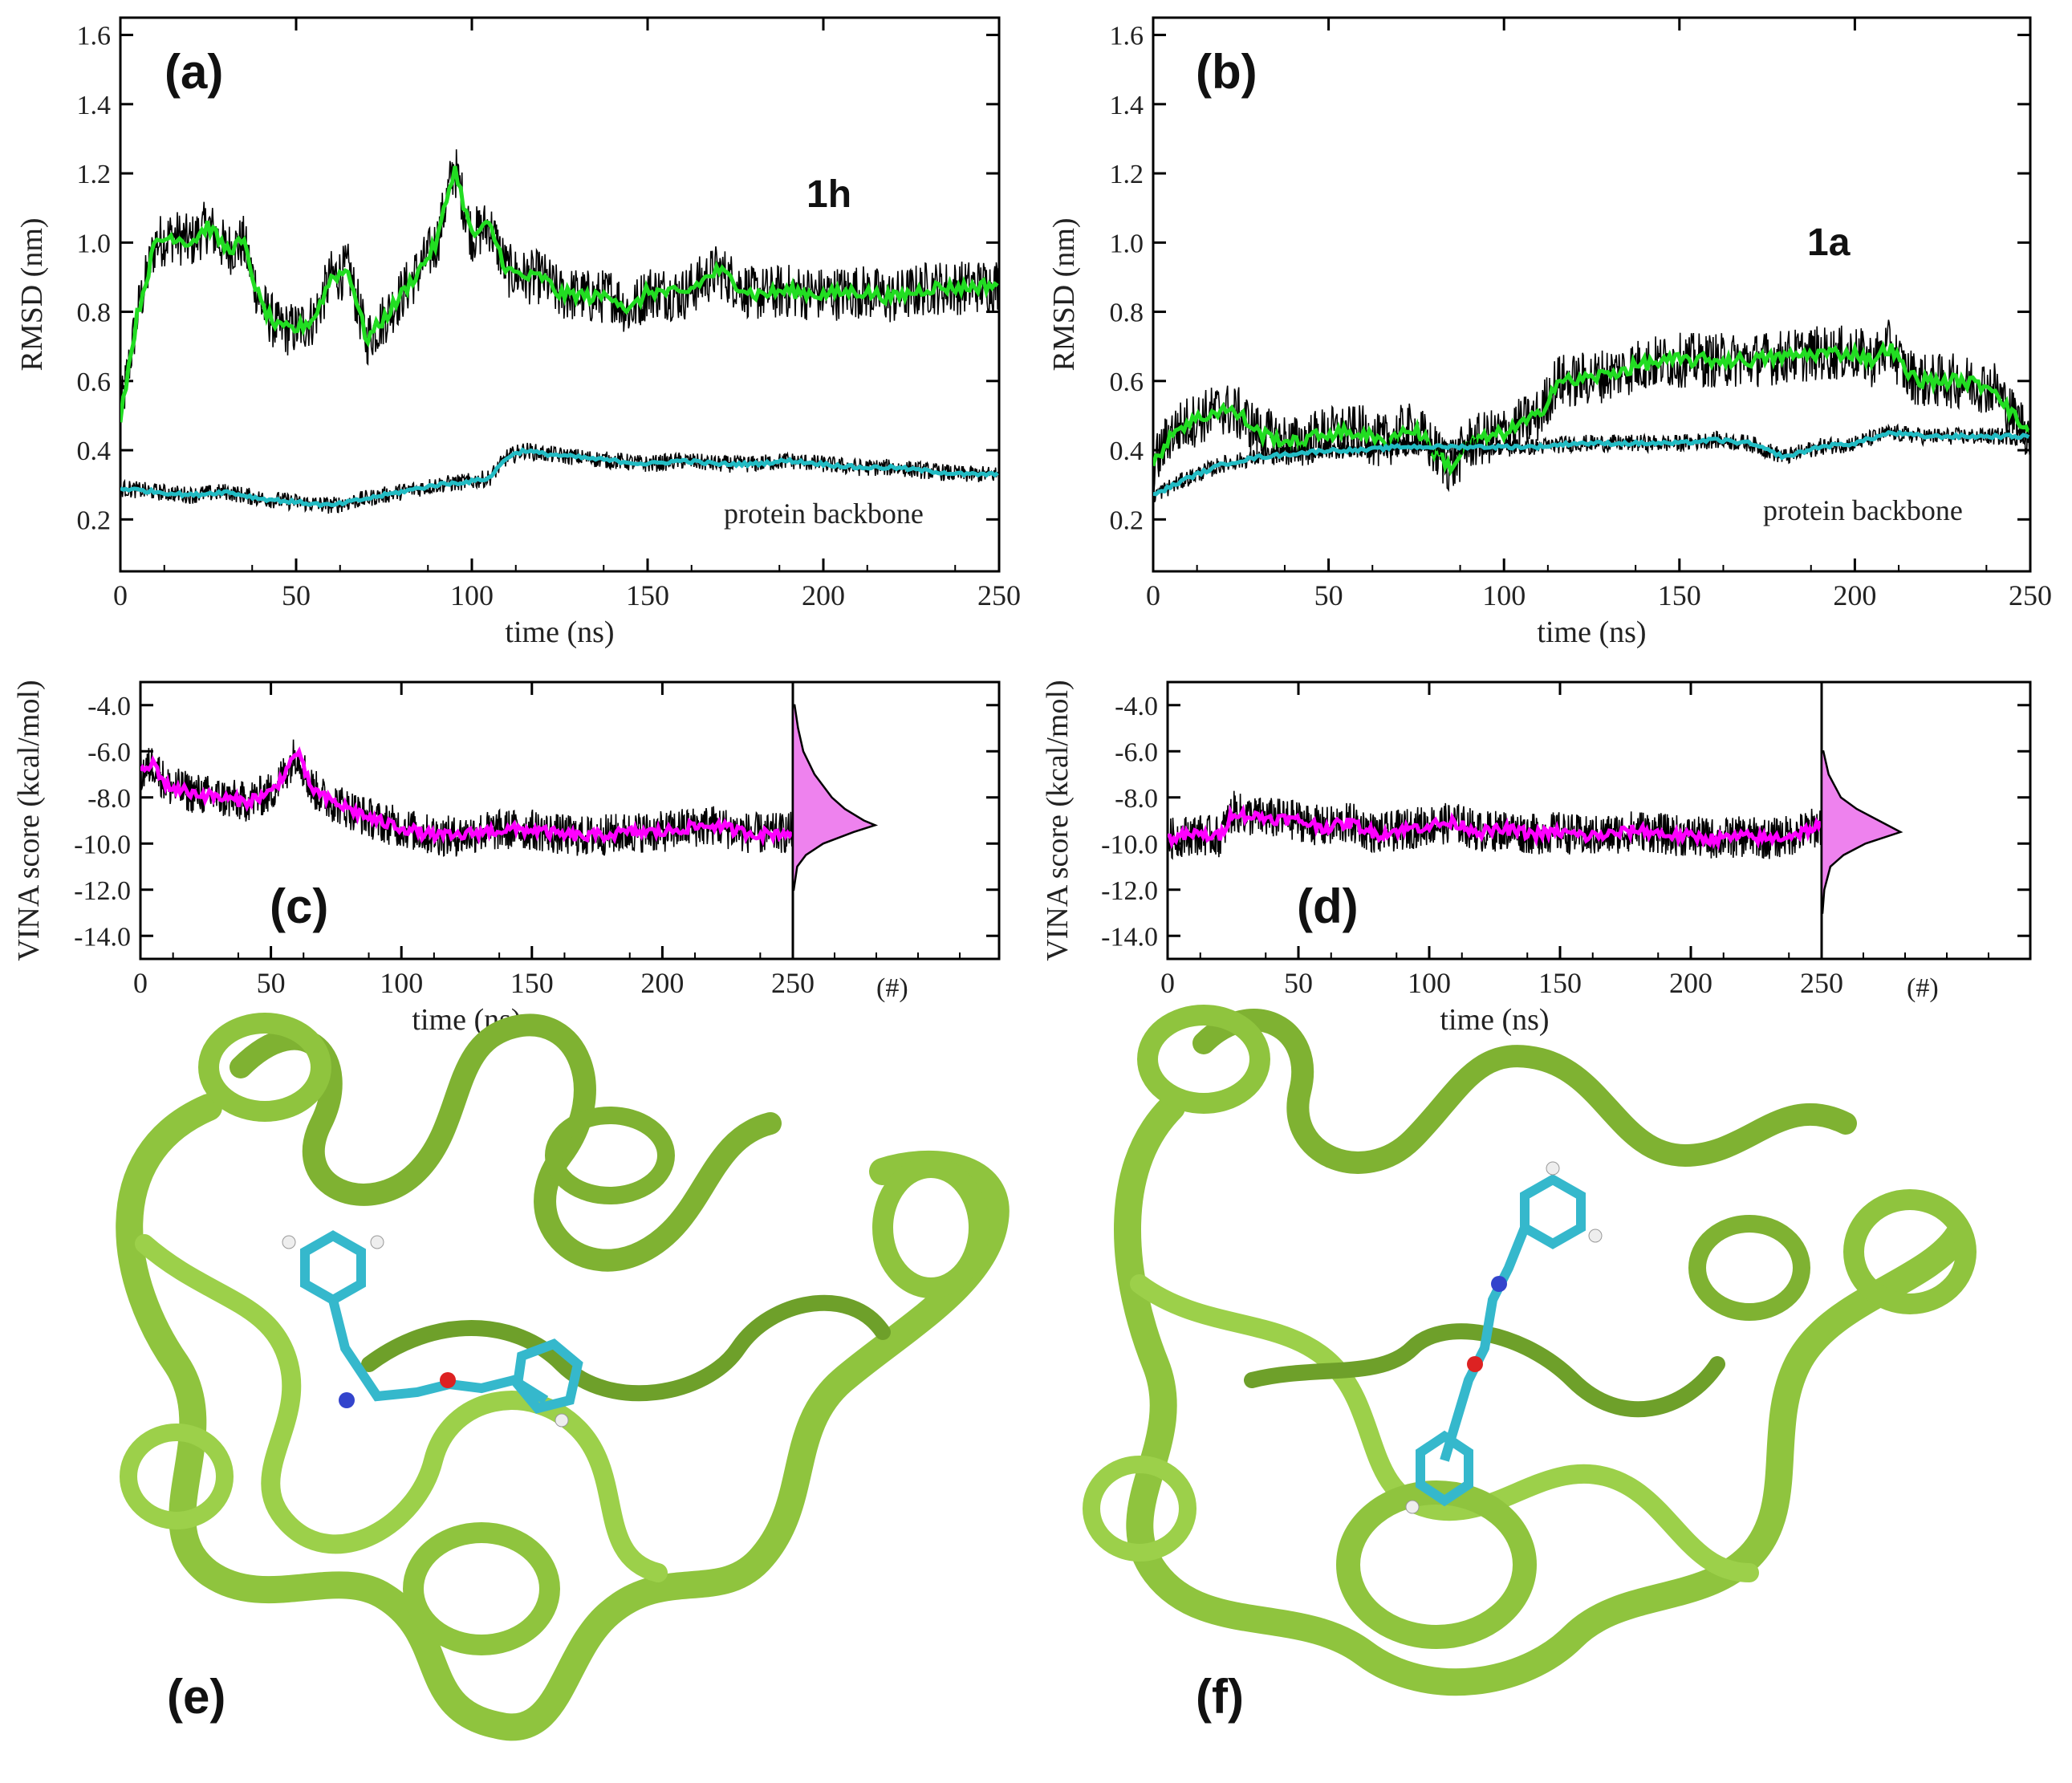 The height and width of the screenshot is (1783, 2072). Describe the element at coordinates (94, 451) in the screenshot. I see `ytick-label-a: 0.4` at that location.